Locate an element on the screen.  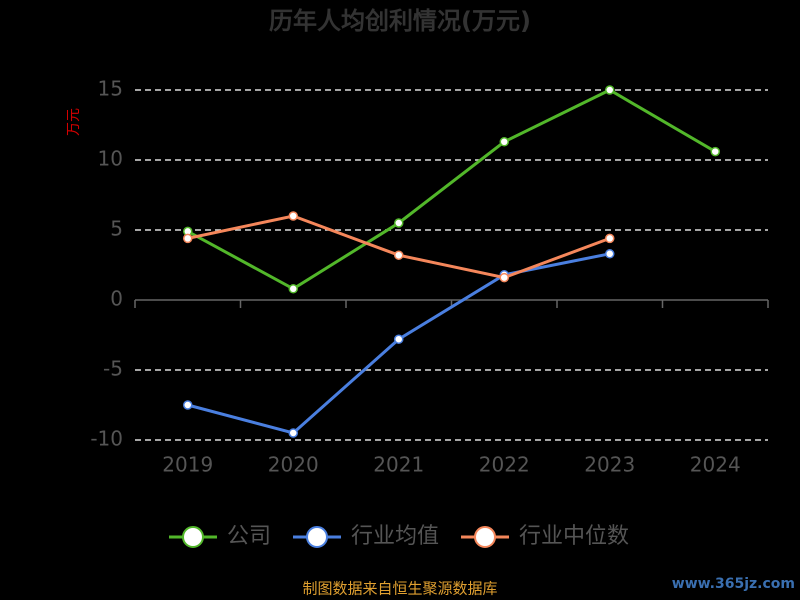
legend-label: 行业中位数 is located at coordinates (574, 536).